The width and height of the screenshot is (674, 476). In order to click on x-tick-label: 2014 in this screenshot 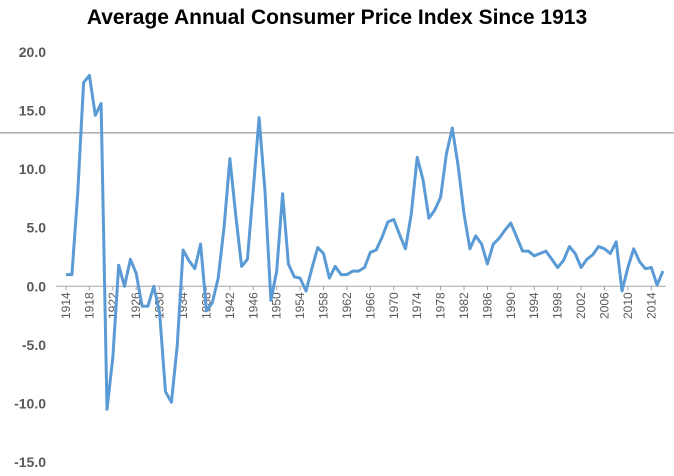, I will do `click(651, 305)`.